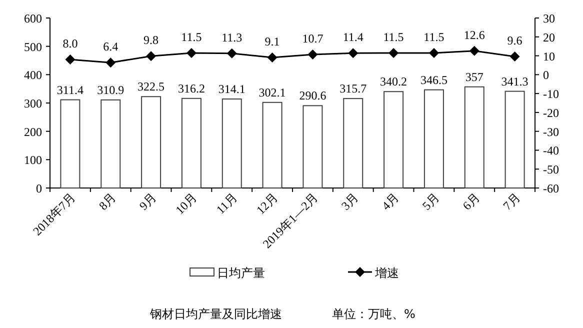 This screenshot has height=328, width=583. What do you see at coordinates (215, 314) in the screenshot?
I see `text: 钢材日均产量及同比增速` at bounding box center [215, 314].